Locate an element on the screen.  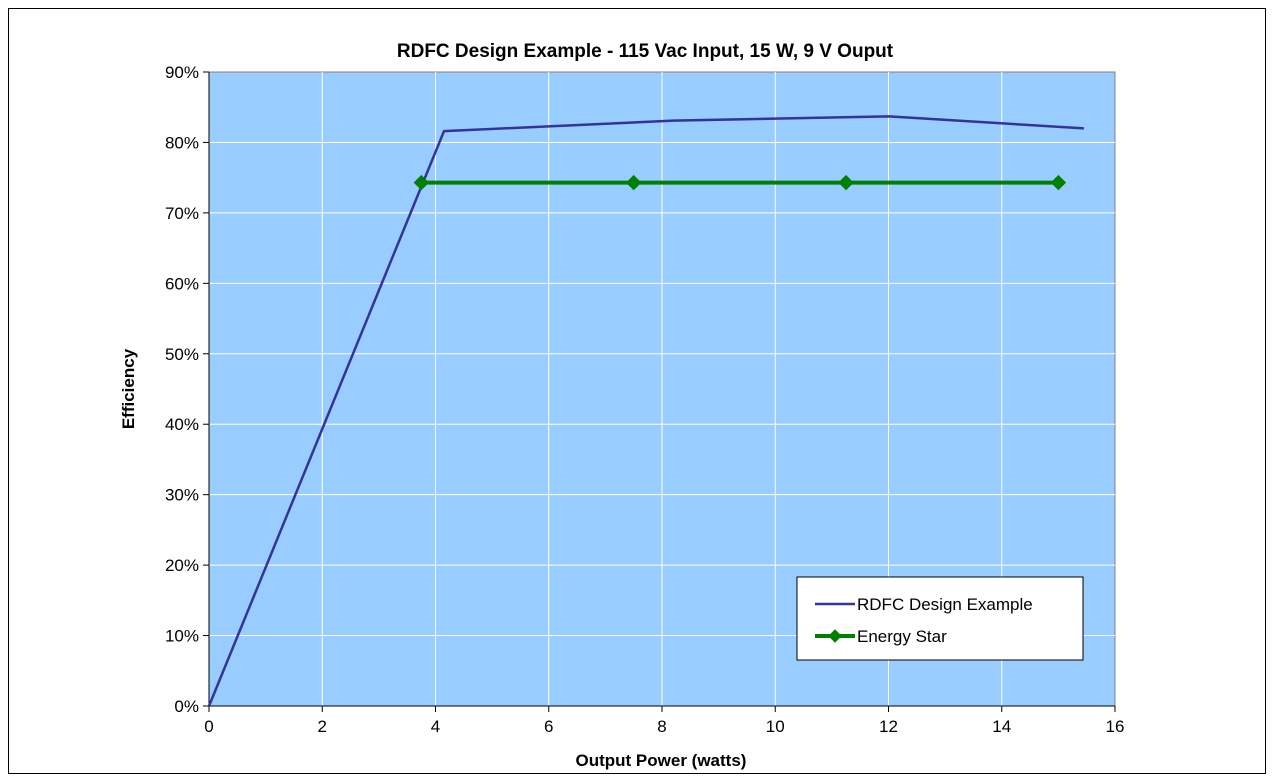
y-tick-label: 40% is located at coordinates (182, 424).